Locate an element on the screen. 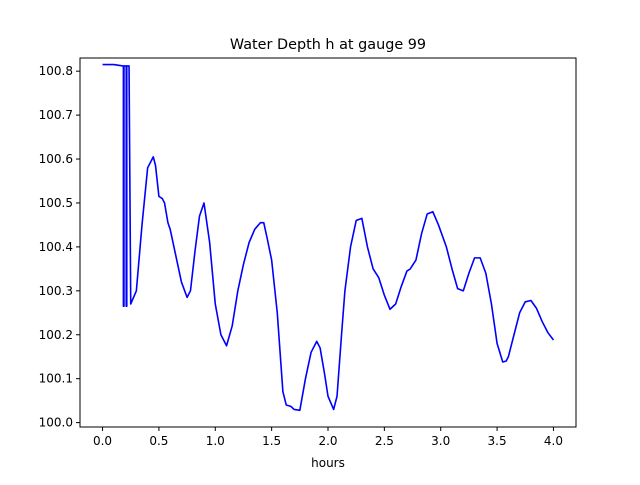 The width and height of the screenshot is (640, 485). y-tick-label: 100.0 is located at coordinates (56, 423).